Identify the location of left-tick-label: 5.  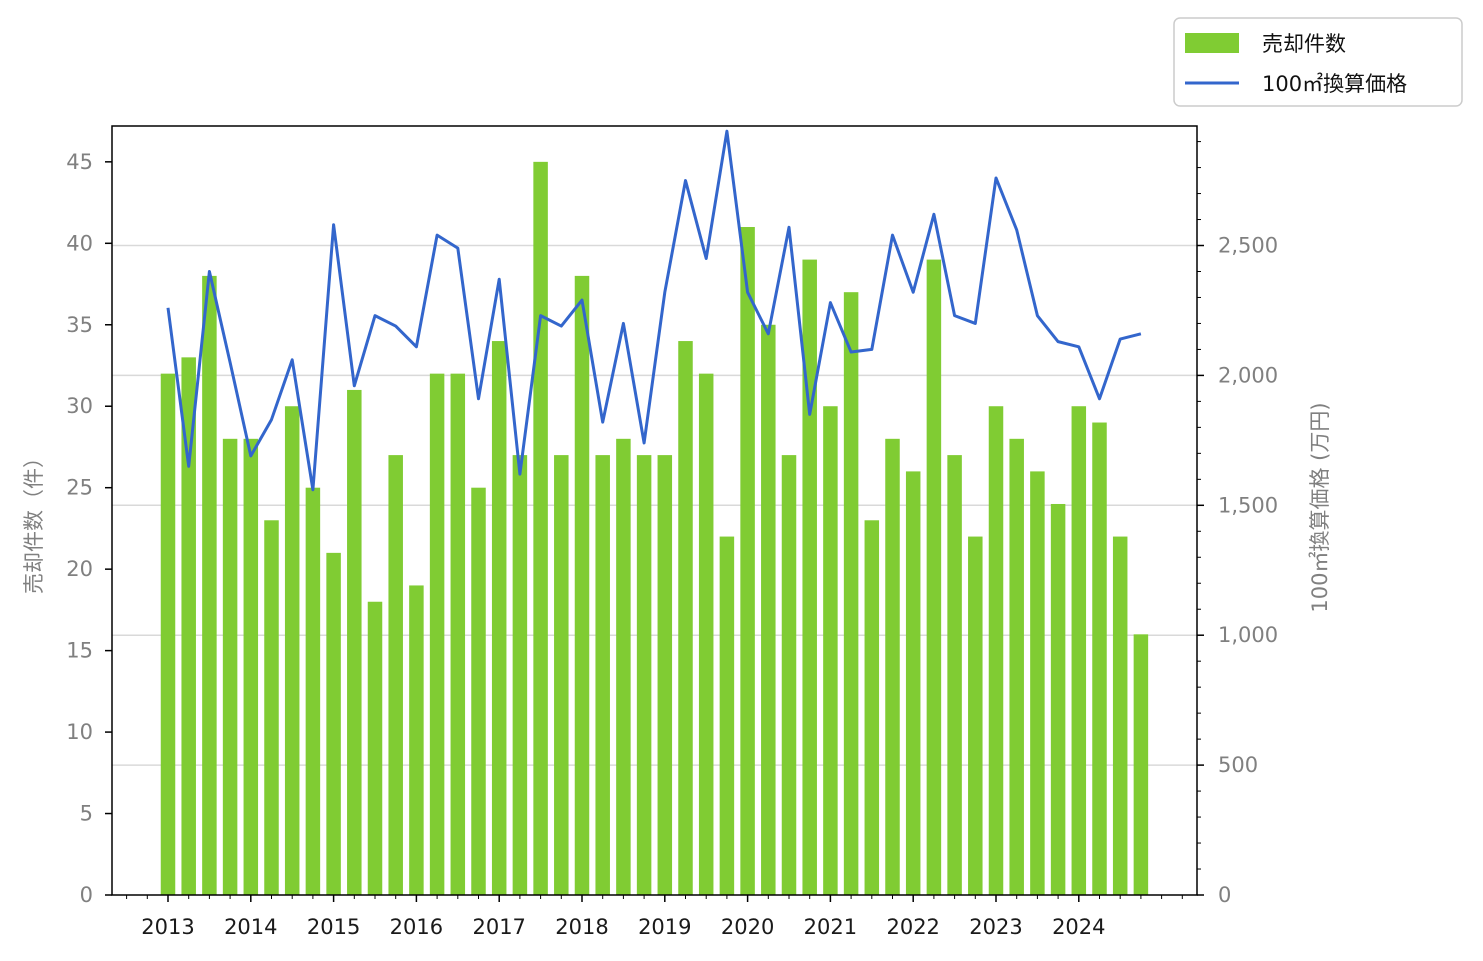
(86, 814).